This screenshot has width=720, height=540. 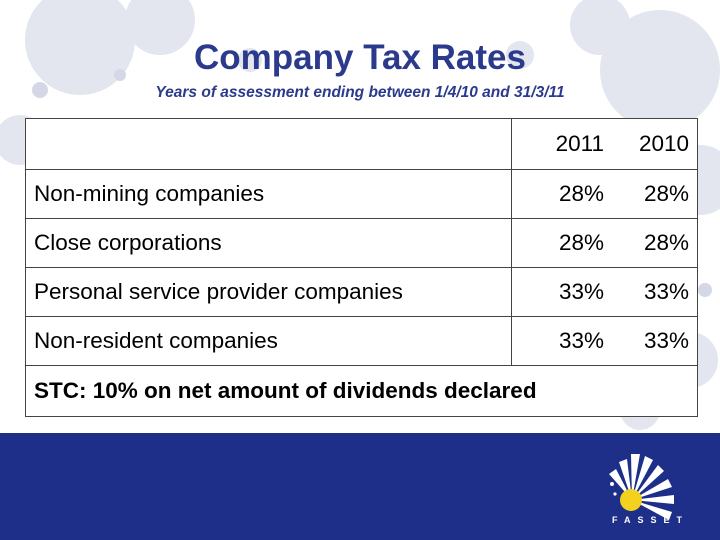 I want to click on year-header-2010: 2010, so click(x=663, y=143).